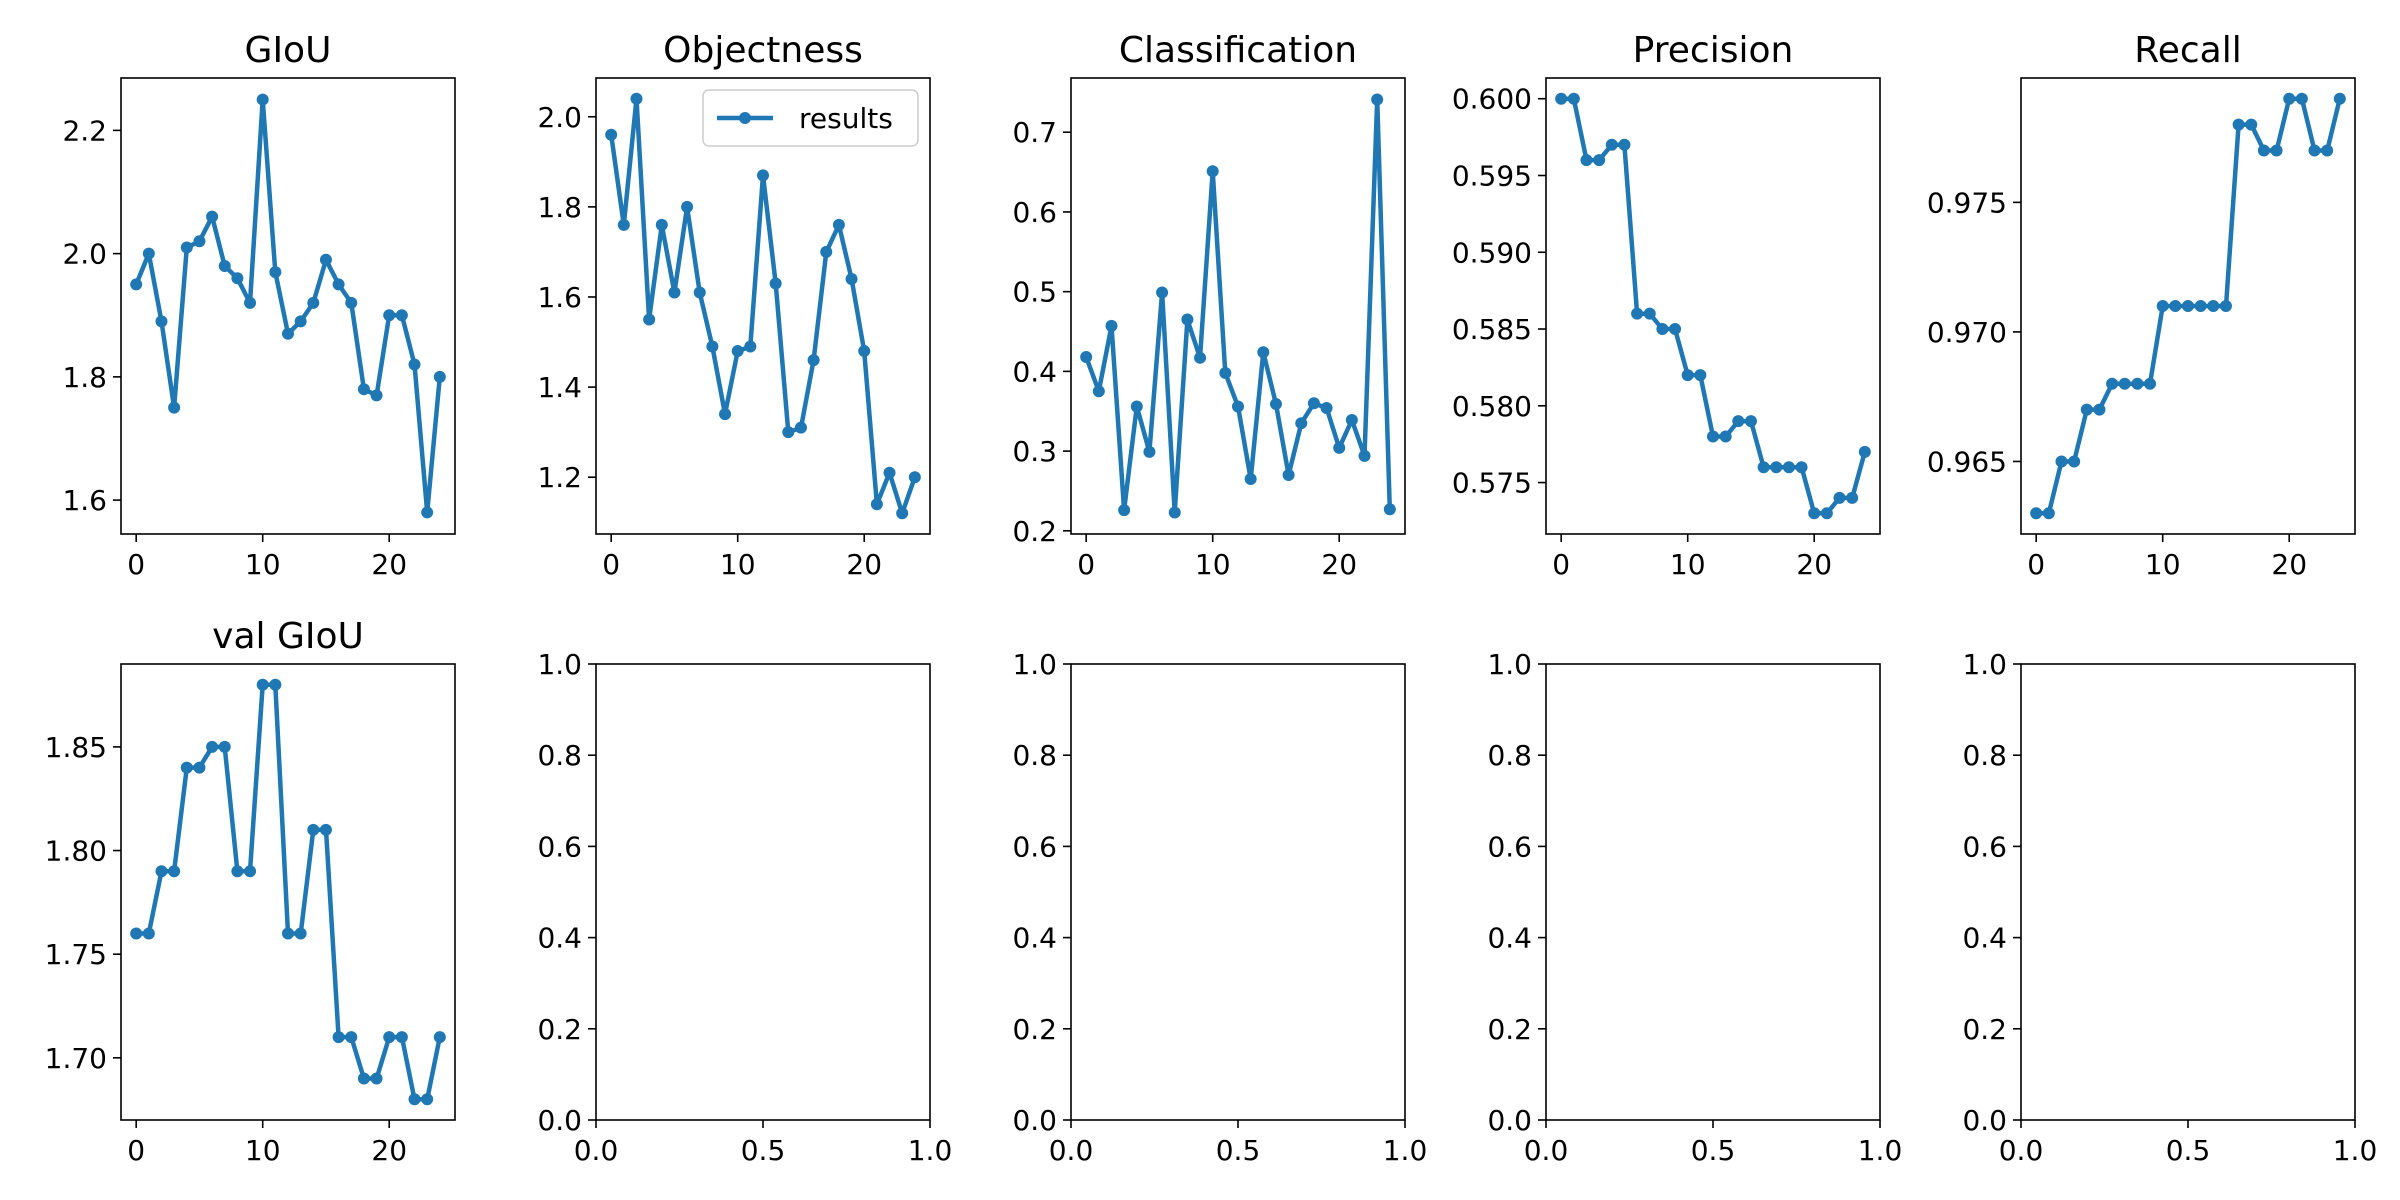  Describe the element at coordinates (1034, 292) in the screenshot. I see `y-tick-label: 0.5` at that location.